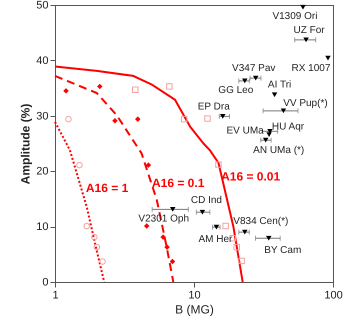 This screenshot has width=350, height=321. I want to click on annotation: V834 Cen(*), so click(260, 222).